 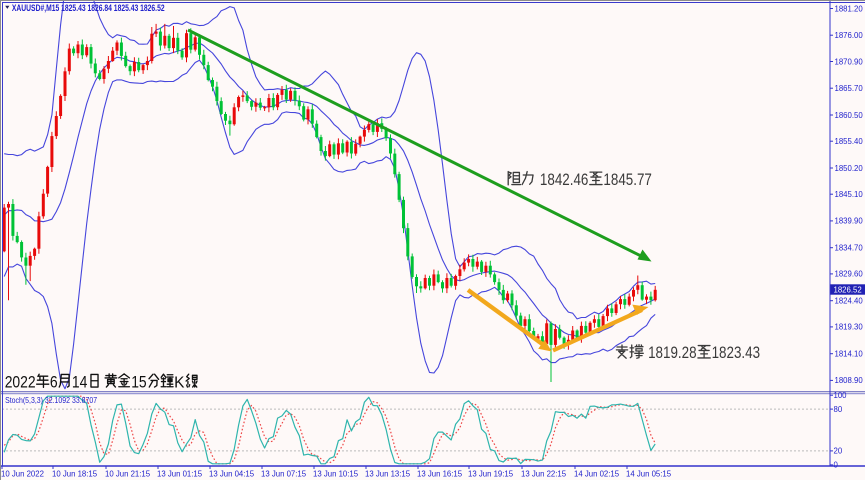 What do you see at coordinates (849, 194) in the screenshot?
I see `svg-text: 1845.10` at bounding box center [849, 194].